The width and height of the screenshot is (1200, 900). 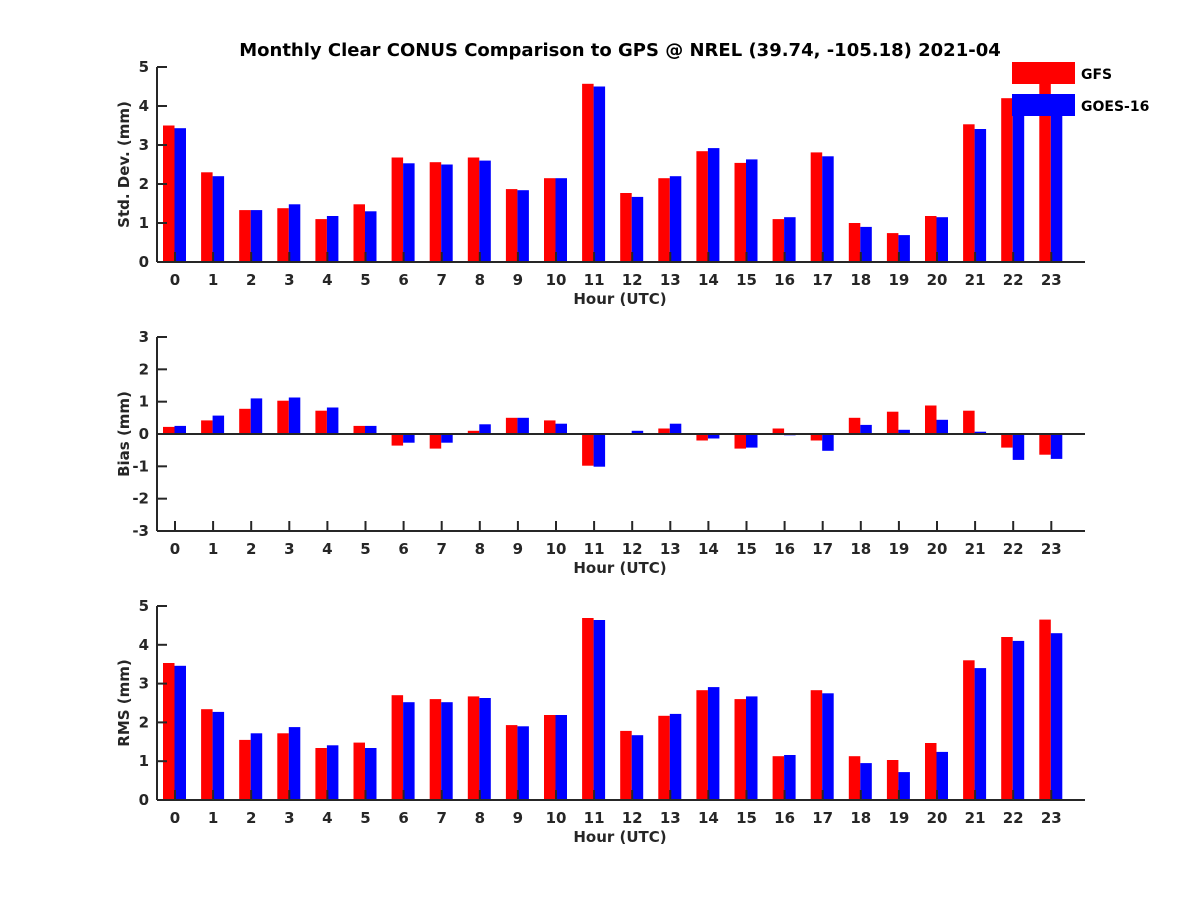 I want to click on x-tick-label: 3, so click(x=289, y=280).